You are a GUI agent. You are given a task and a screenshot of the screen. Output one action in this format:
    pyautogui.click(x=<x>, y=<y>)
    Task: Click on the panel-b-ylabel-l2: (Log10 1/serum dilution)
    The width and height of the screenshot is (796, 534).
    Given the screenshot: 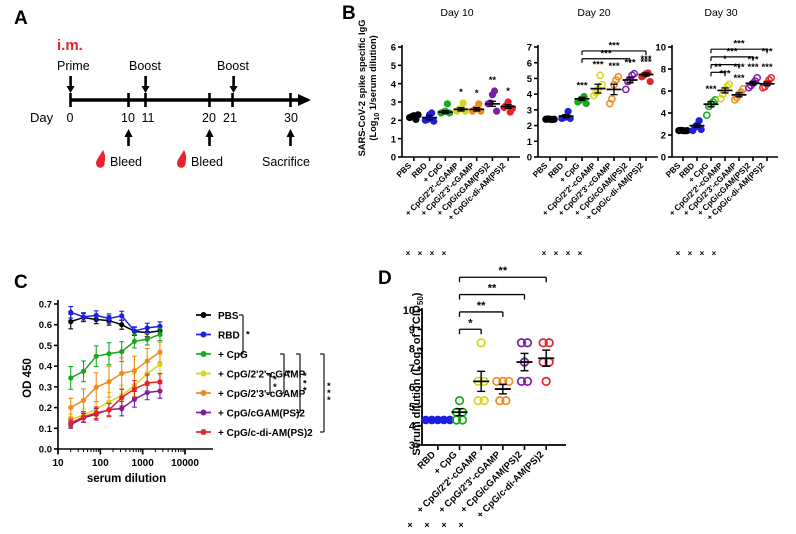 What is the action you would take?
    pyautogui.click(x=374, y=88)
    